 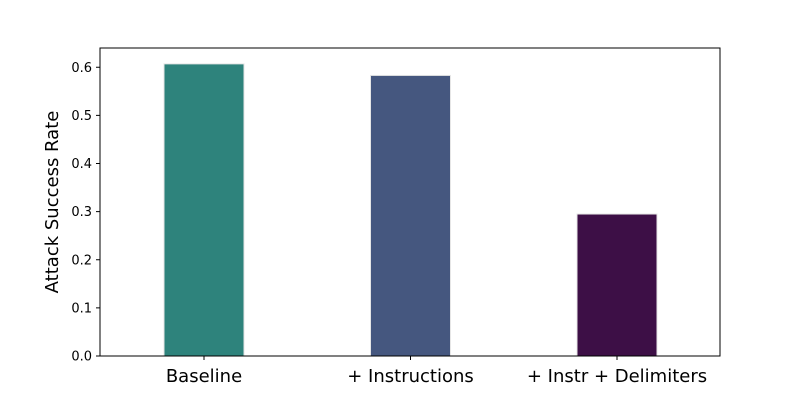 What do you see at coordinates (81, 68) in the screenshot?
I see `y-tick-label: 0.6` at bounding box center [81, 68].